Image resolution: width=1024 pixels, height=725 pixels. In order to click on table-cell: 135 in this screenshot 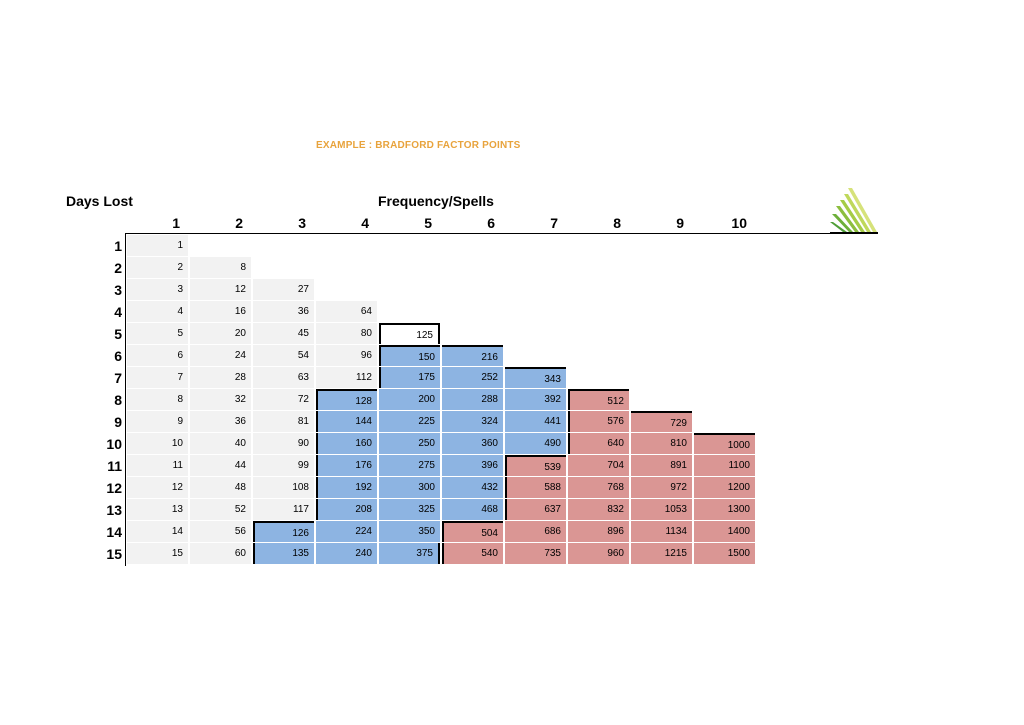, I will do `click(283, 553)`.